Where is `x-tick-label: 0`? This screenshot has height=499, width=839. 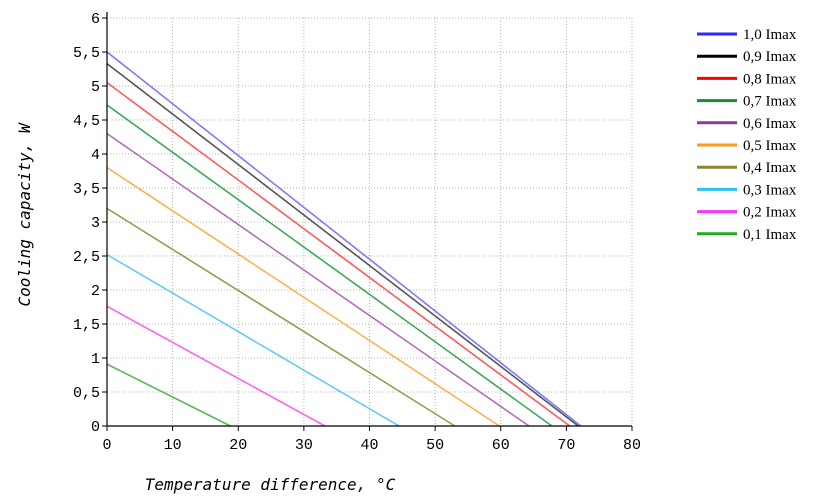
x-tick-label: 0 is located at coordinates (106, 445).